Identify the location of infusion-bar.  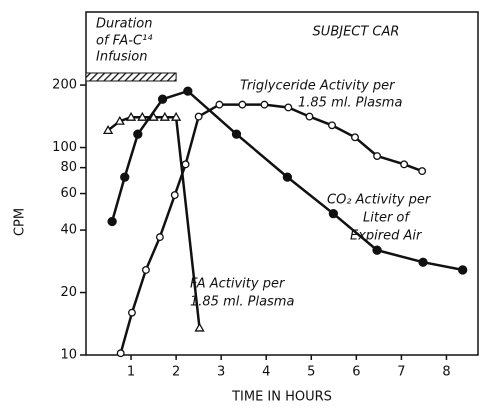
(131, 77).